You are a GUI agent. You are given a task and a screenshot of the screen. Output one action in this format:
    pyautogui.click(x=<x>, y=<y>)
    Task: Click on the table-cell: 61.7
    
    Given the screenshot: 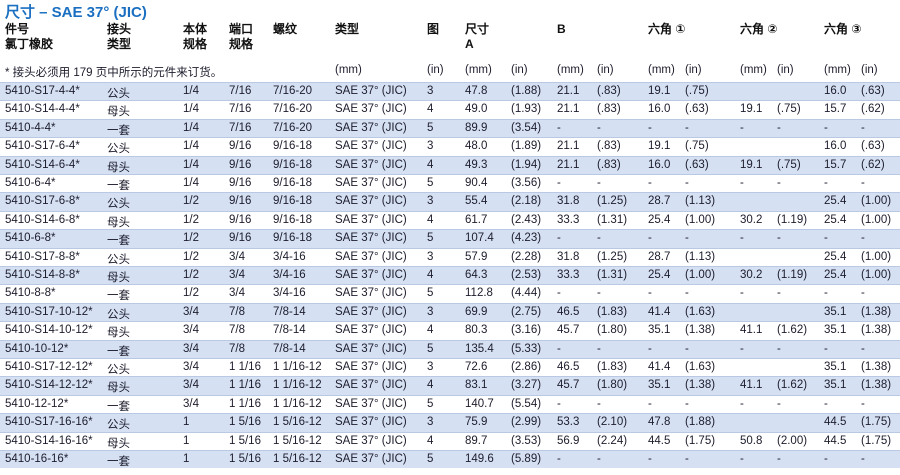 What is the action you would take?
    pyautogui.click(x=476, y=219)
    